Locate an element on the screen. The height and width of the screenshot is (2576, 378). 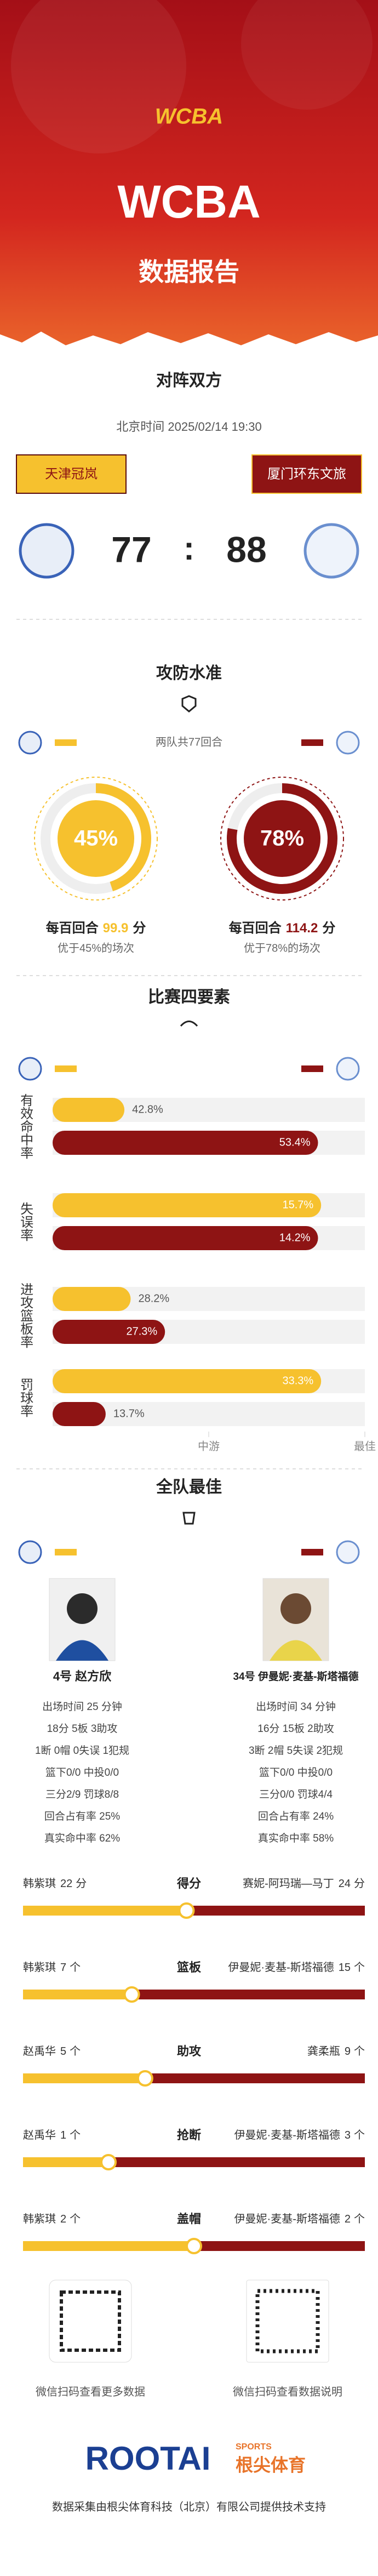
player-name: 34号 伊曼妮·麦基-斯塔福德 is located at coordinates (295, 1676).